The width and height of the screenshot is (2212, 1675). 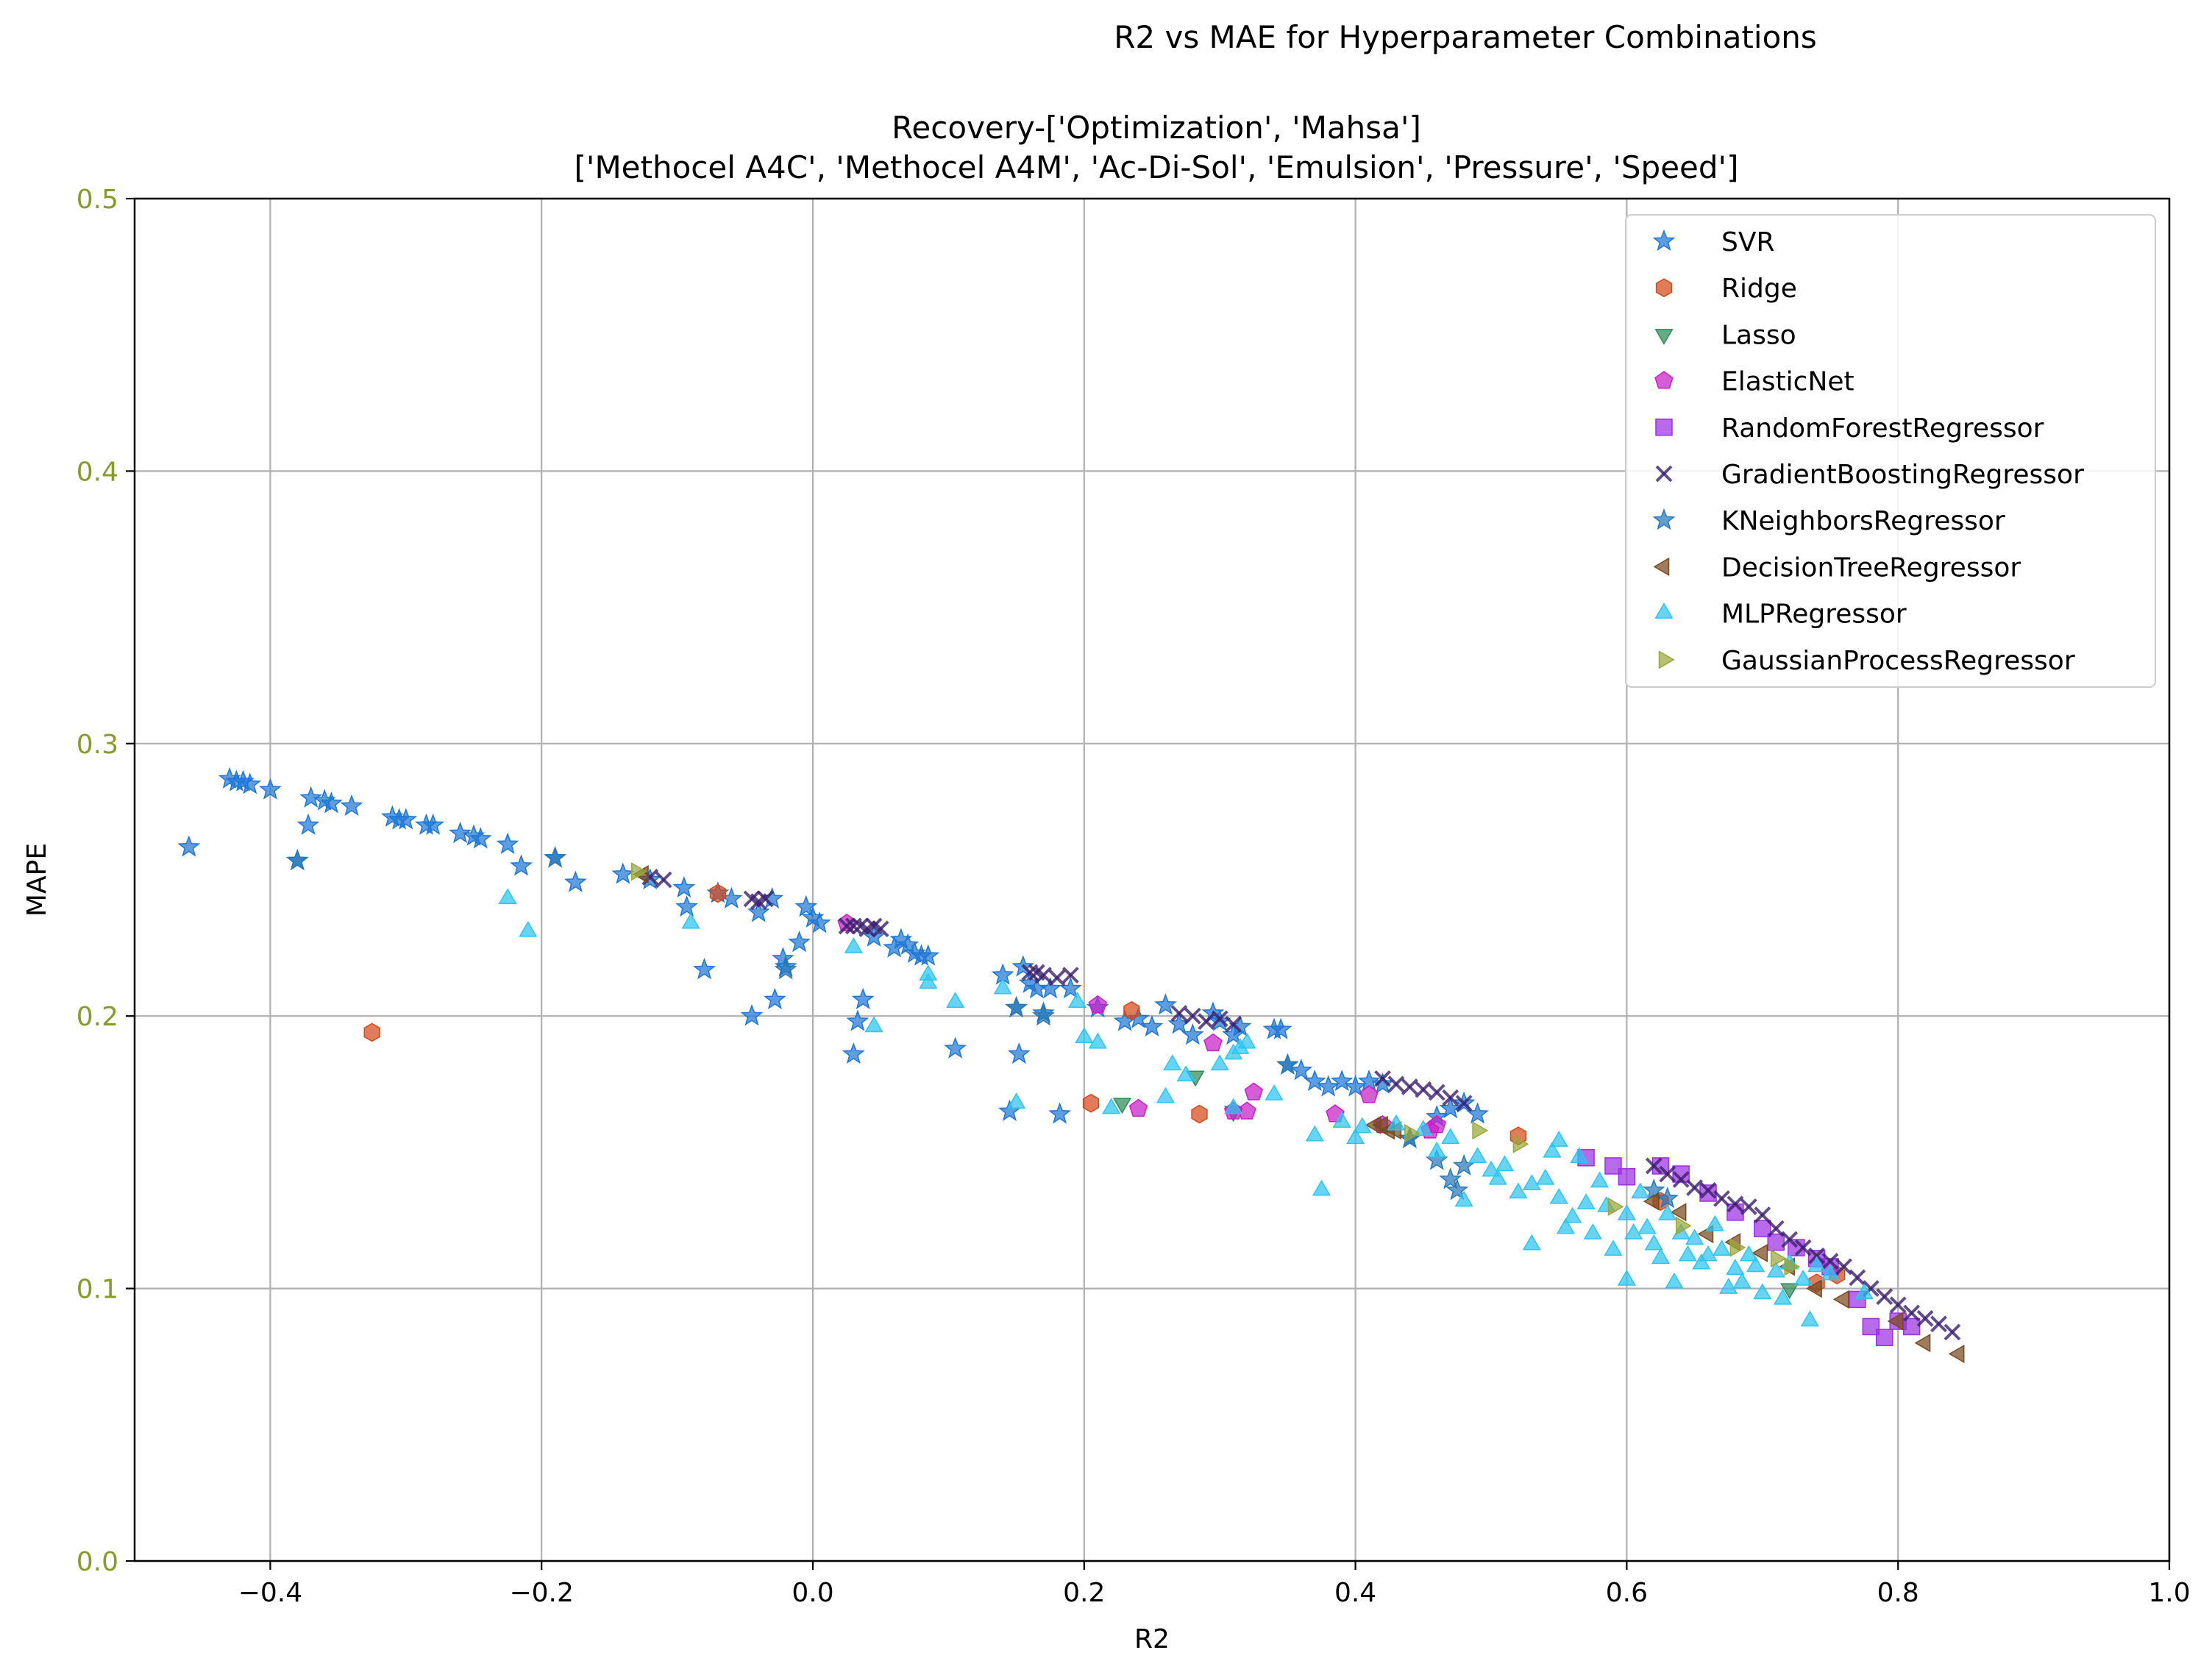 What do you see at coordinates (270, 1593) in the screenshot?
I see `x-tick-label: −0.4` at bounding box center [270, 1593].